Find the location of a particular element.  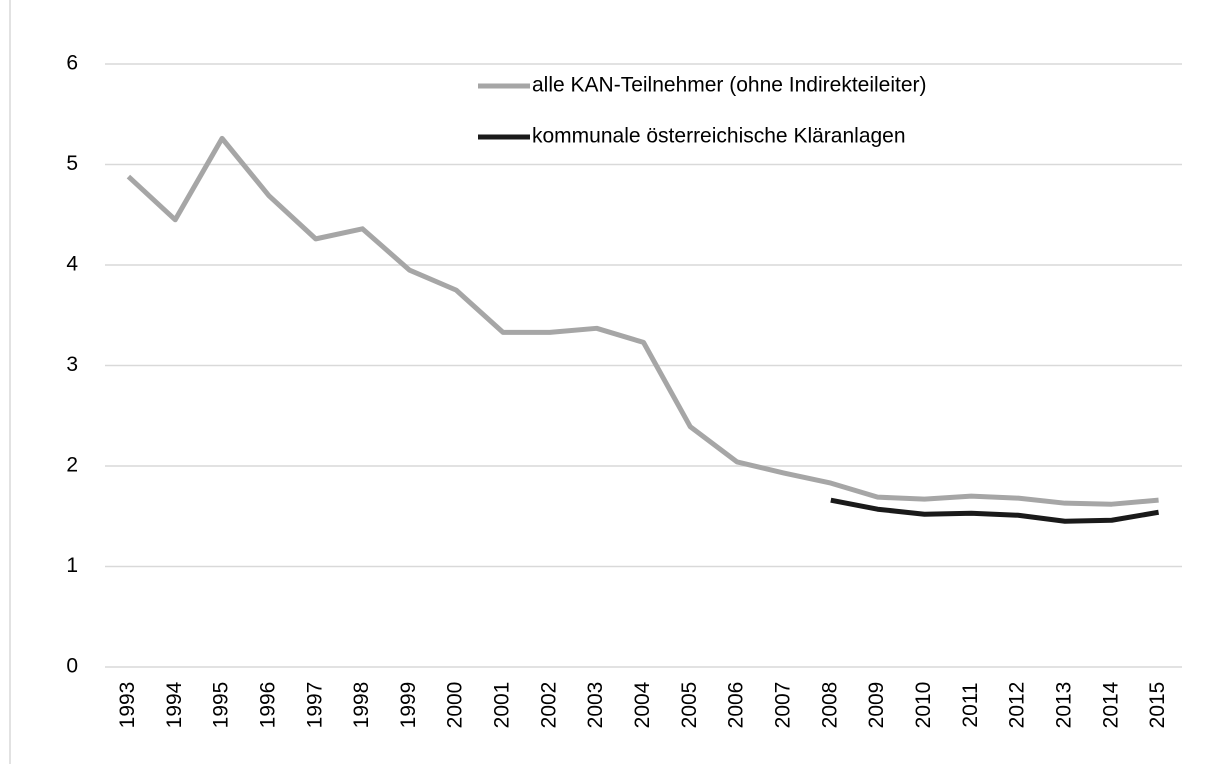

x-tick-label: 1997 is located at coordinates (314, 705).